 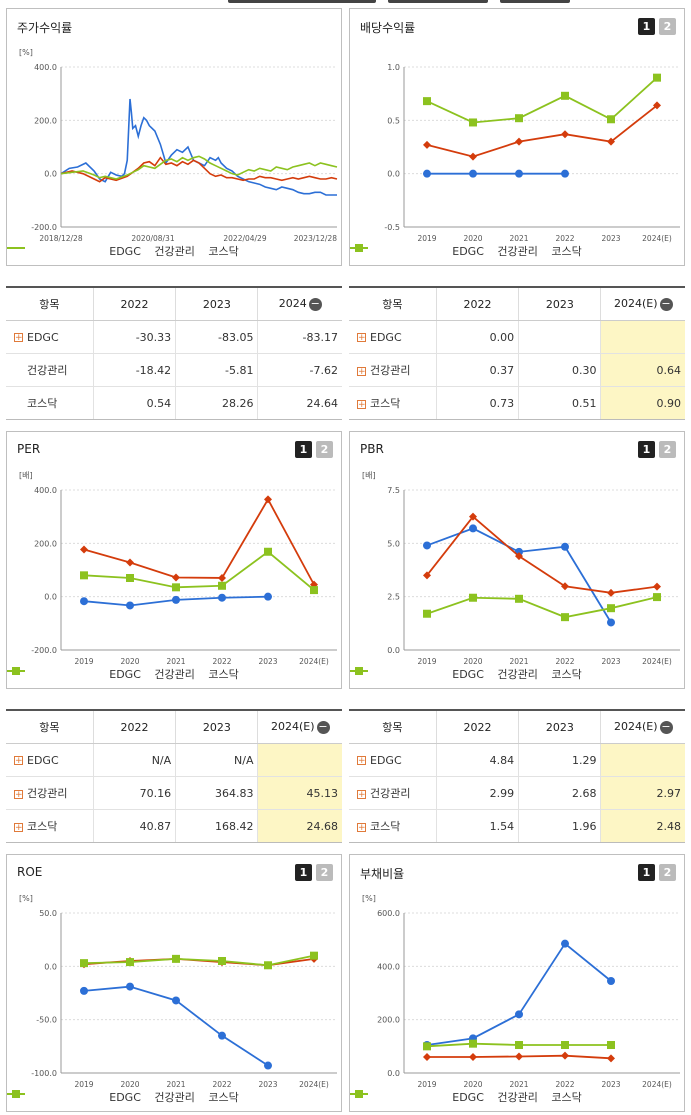 What do you see at coordinates (44, 227) in the screenshot?
I see `y-tick-label: -200.0` at bounding box center [44, 227].